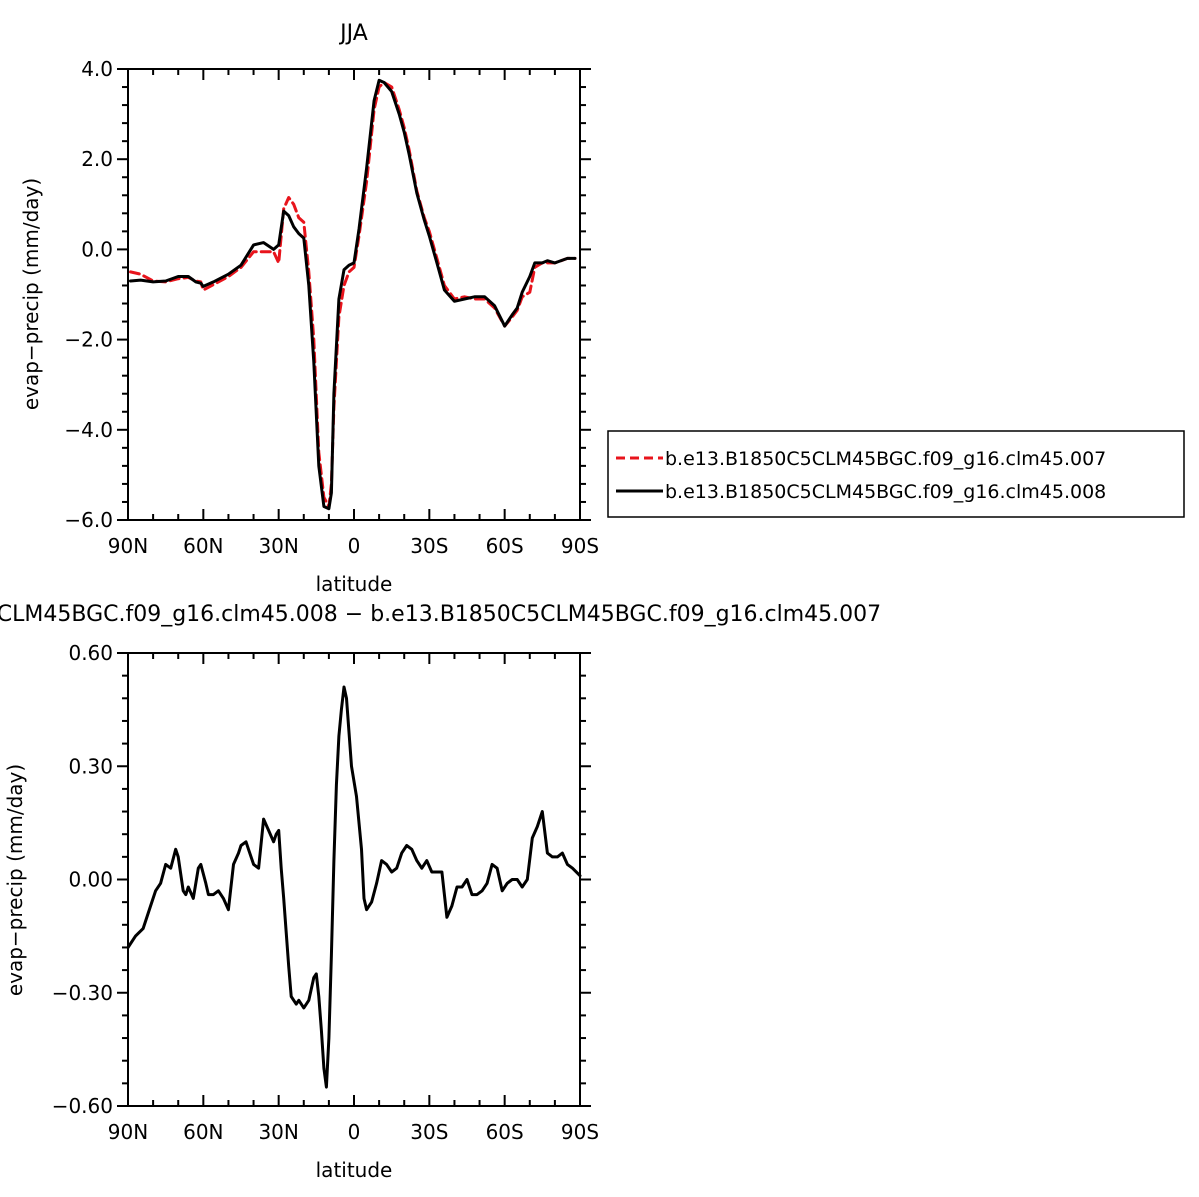  I want to click on y-tick-label: −0.30, so click(82, 993).